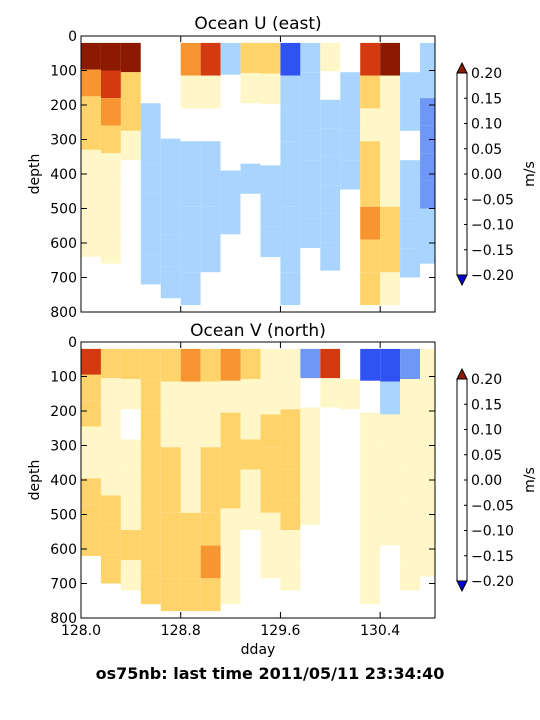 The width and height of the screenshot is (540, 720). I want to click on panel-u-ytick-label: 800, so click(63, 313).